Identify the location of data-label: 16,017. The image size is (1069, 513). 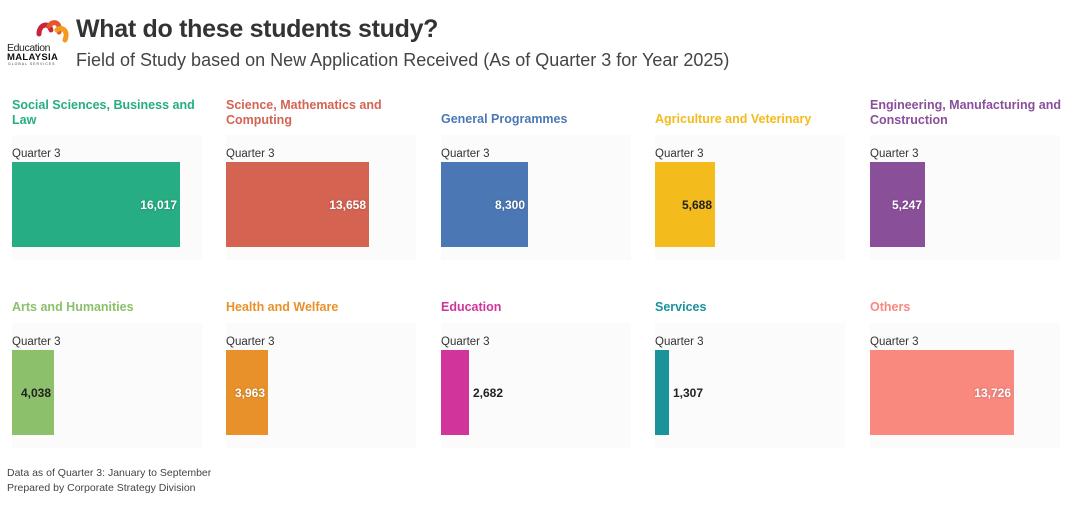
(158, 204).